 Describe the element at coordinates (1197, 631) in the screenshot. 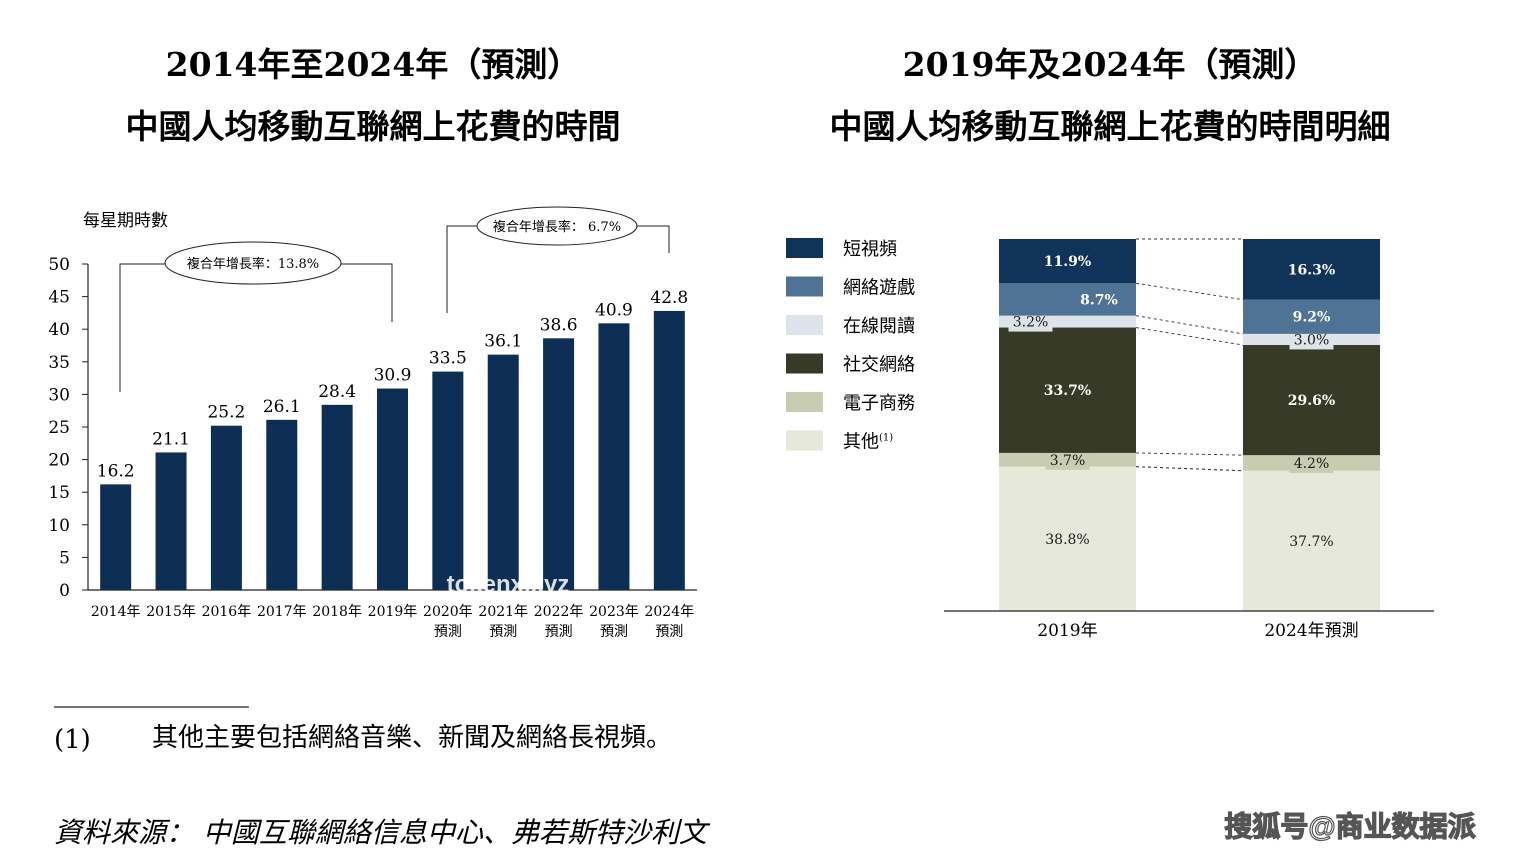

I see `x-axis-labels-right: 2019年 2024年預測` at that location.